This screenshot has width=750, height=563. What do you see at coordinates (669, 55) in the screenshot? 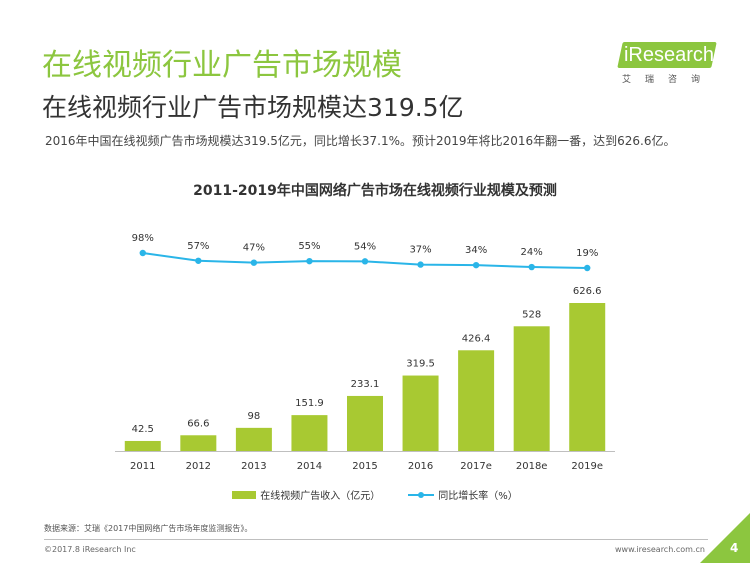
I see `logo-name: iResearch` at bounding box center [669, 55].